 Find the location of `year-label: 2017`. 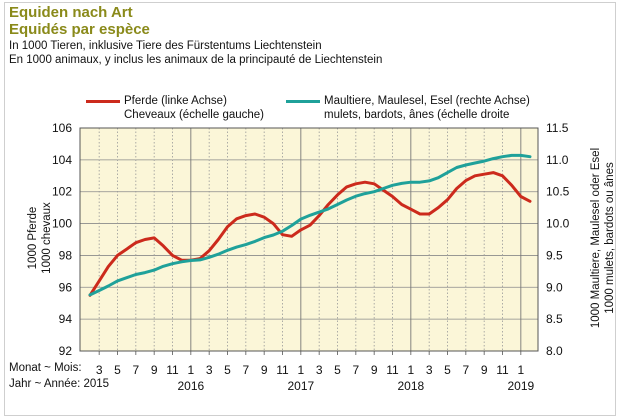

year-label: 2017 is located at coordinates (300, 386).